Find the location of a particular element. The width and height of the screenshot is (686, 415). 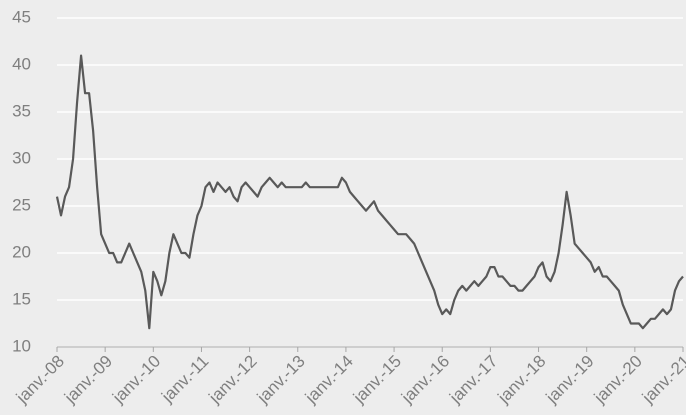

y-tick-label: 35 is located at coordinates (21, 110).